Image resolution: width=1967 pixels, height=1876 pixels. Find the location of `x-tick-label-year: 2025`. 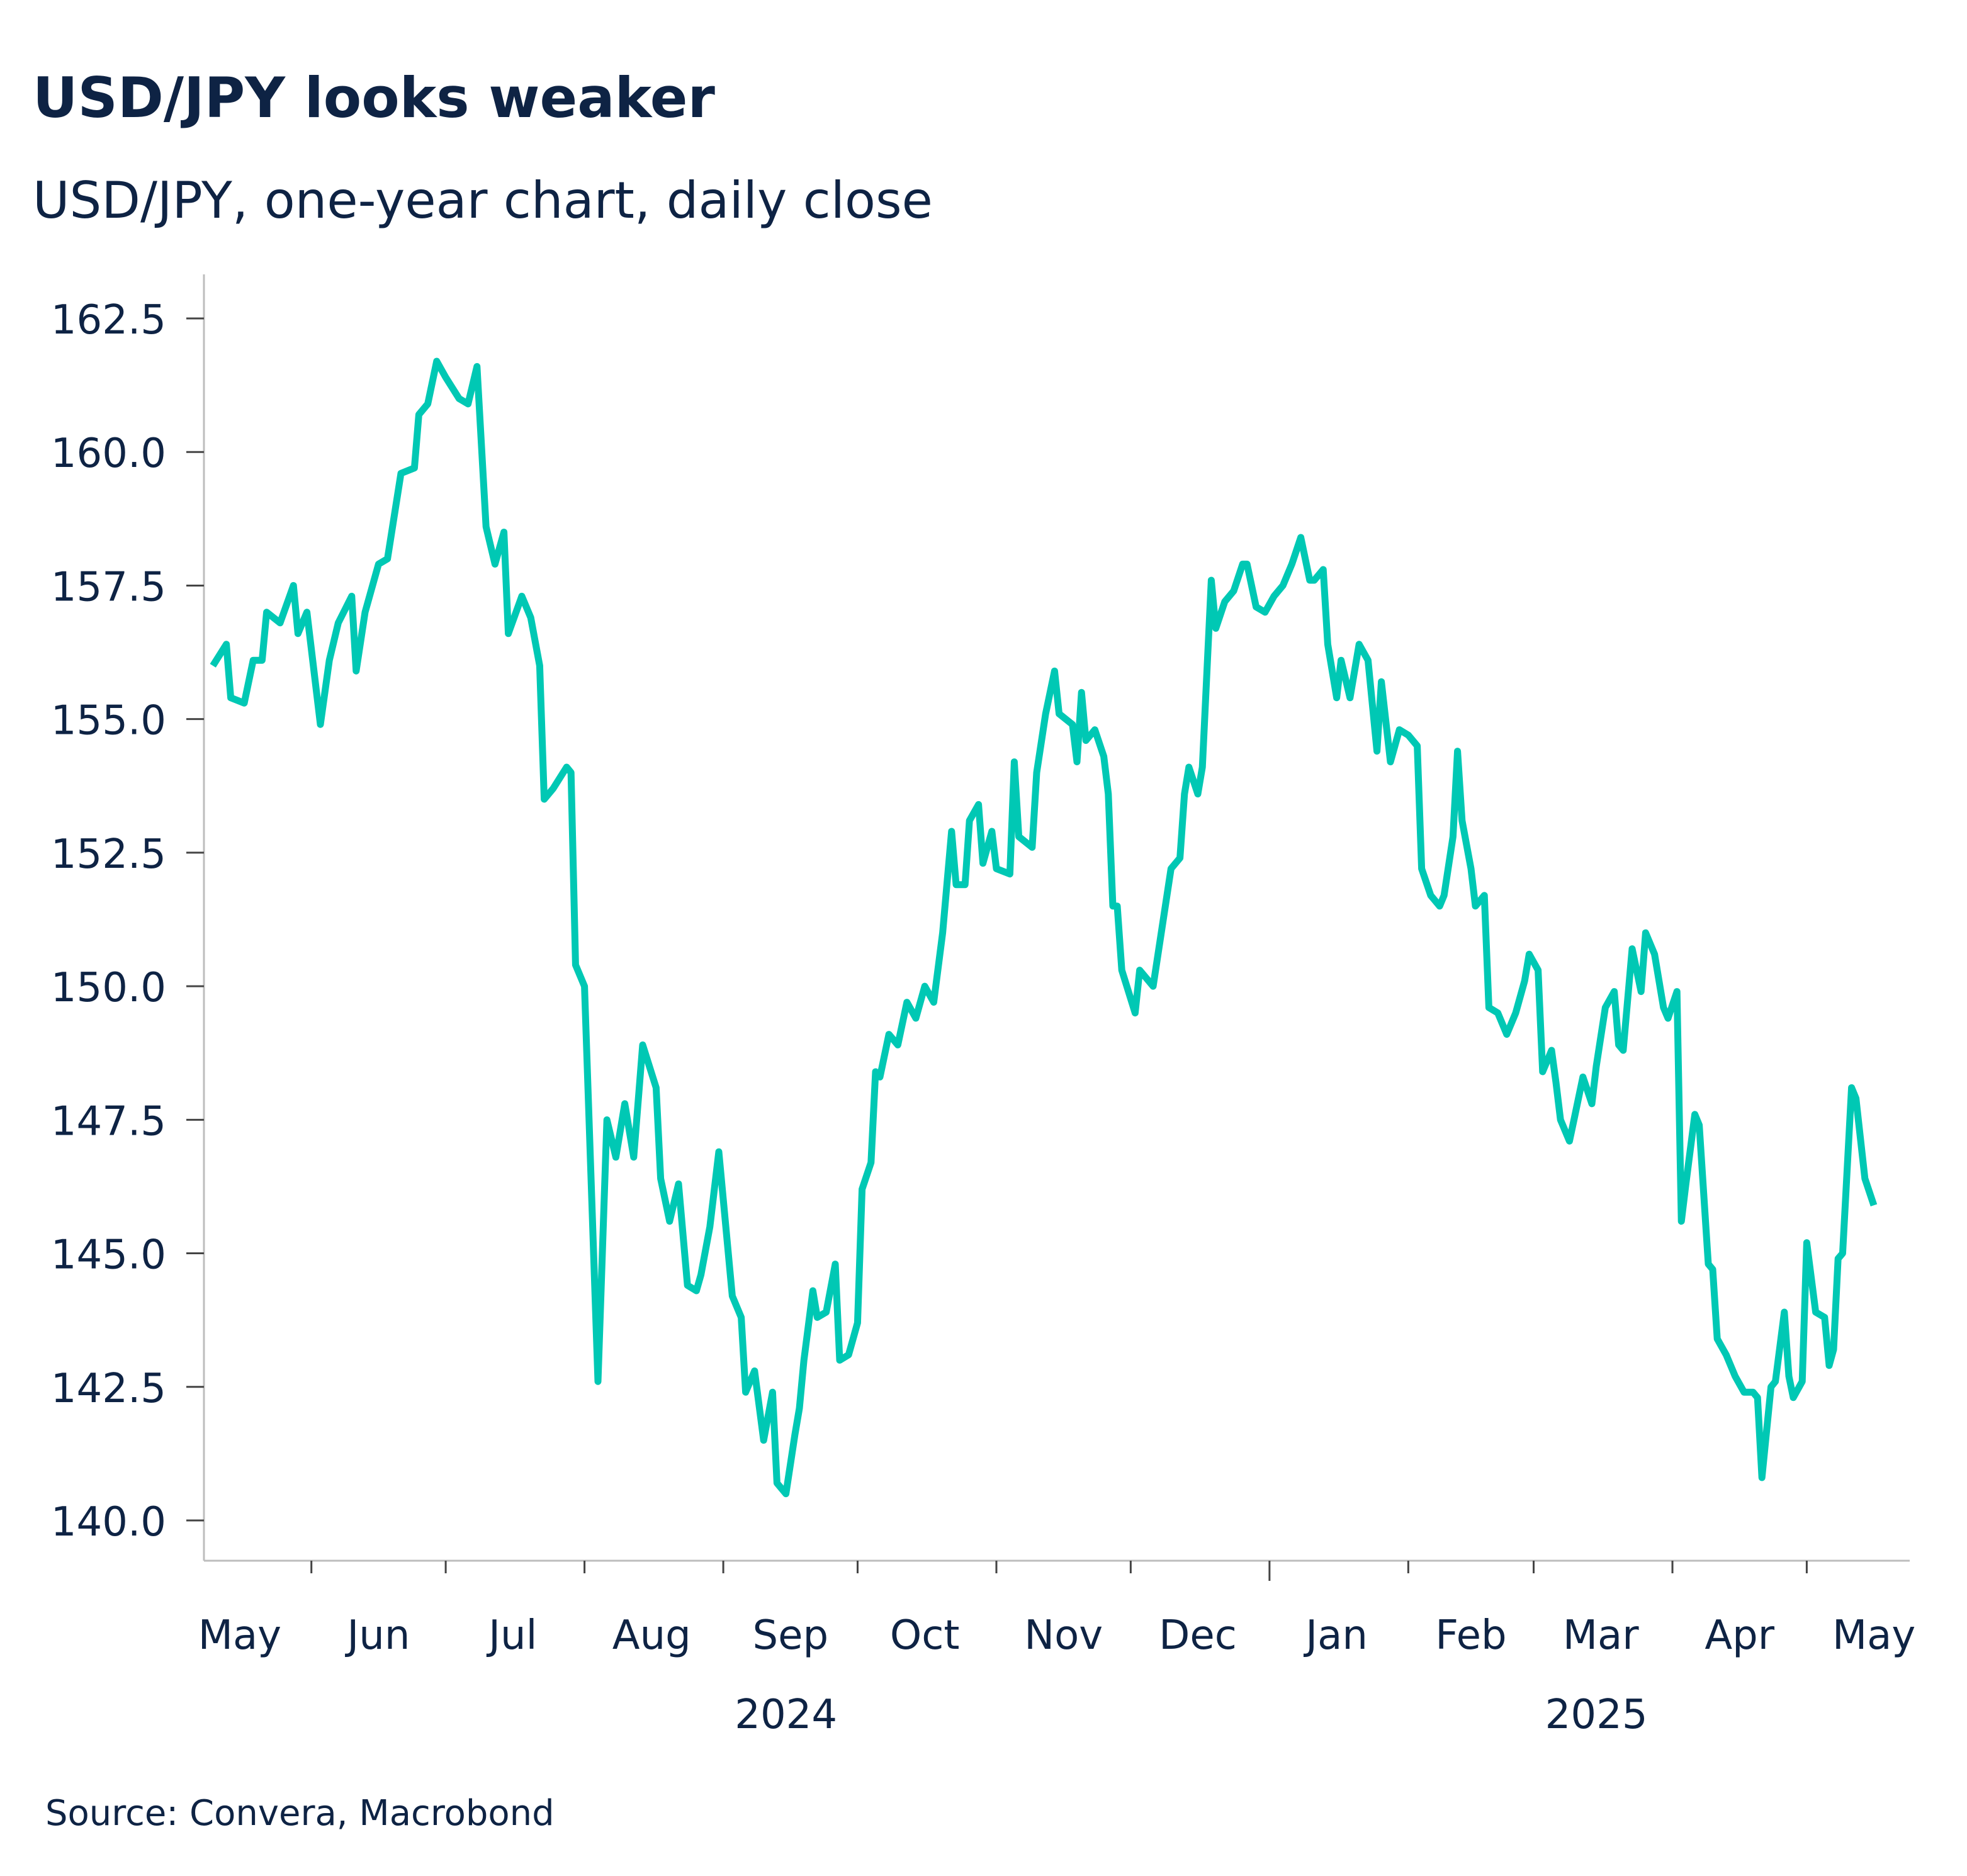

x-tick-label-year: 2025 is located at coordinates (1596, 1715).